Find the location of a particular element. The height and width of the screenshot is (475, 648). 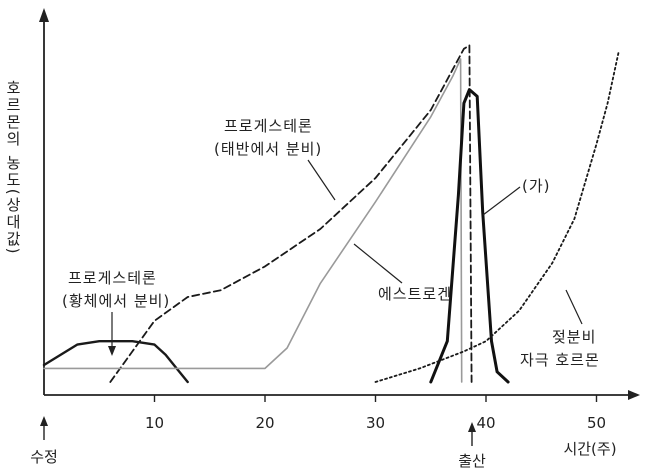

leader-arrow-progesterone-corpus is located at coordinates (112, 351).